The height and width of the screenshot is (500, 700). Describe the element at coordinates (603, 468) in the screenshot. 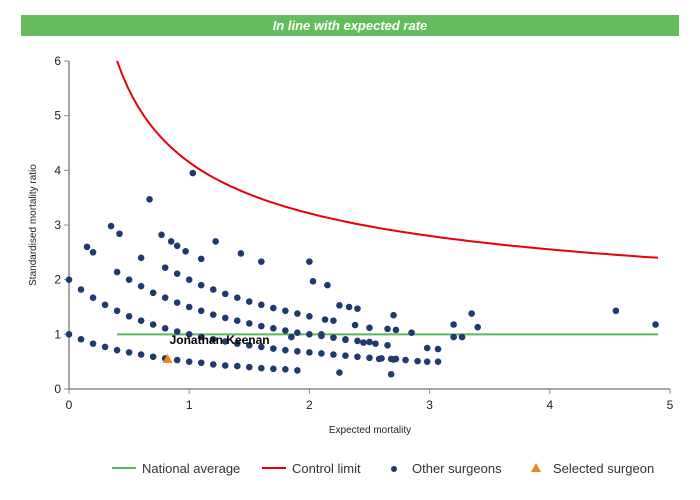

I see `legend-selected-surgeon: Selected surgeon` at that location.